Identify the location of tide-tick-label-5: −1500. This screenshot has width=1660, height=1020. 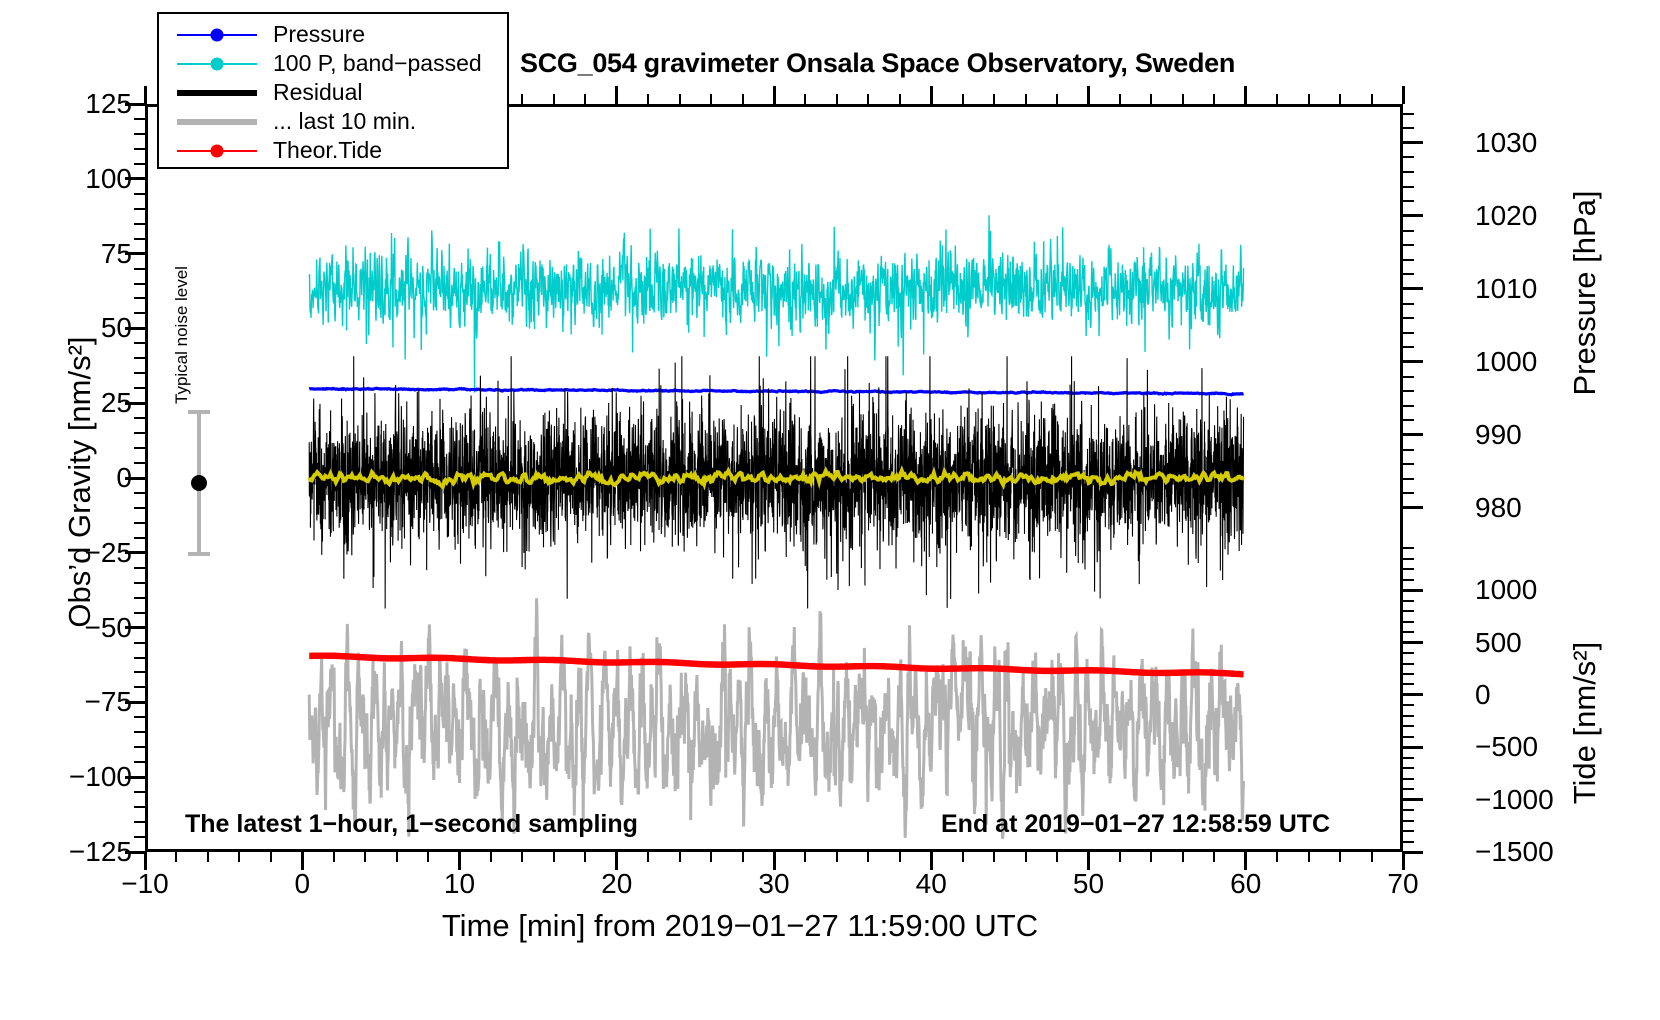
(1514, 851).